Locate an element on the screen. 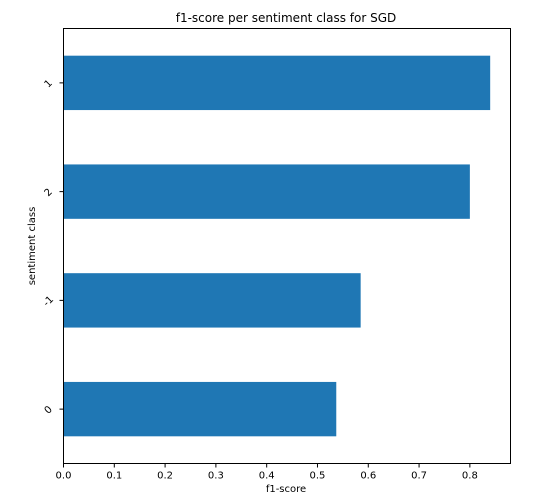 The image size is (553, 500). x-tick-label: 0.2 is located at coordinates (165, 476).